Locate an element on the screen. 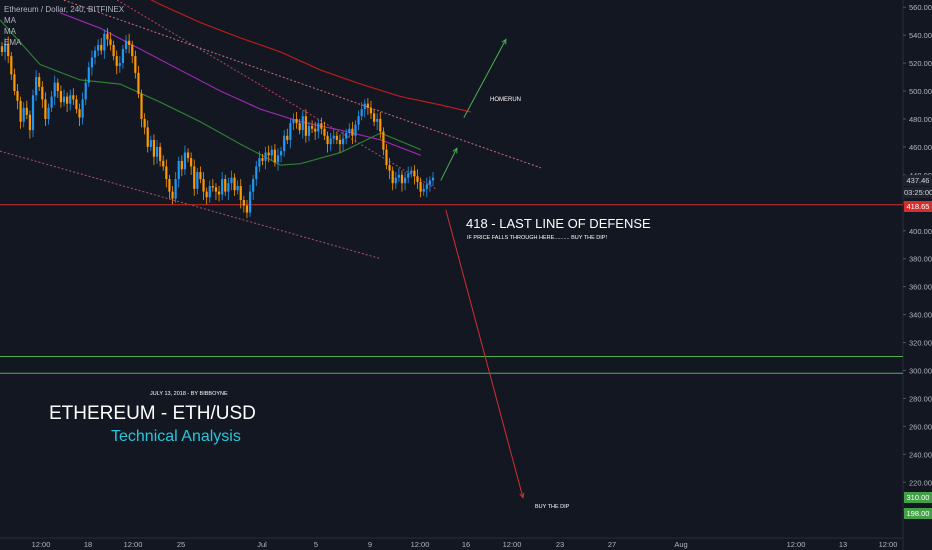 The height and width of the screenshot is (550, 932). countdown-tag: 03:25:00 is located at coordinates (918, 192).